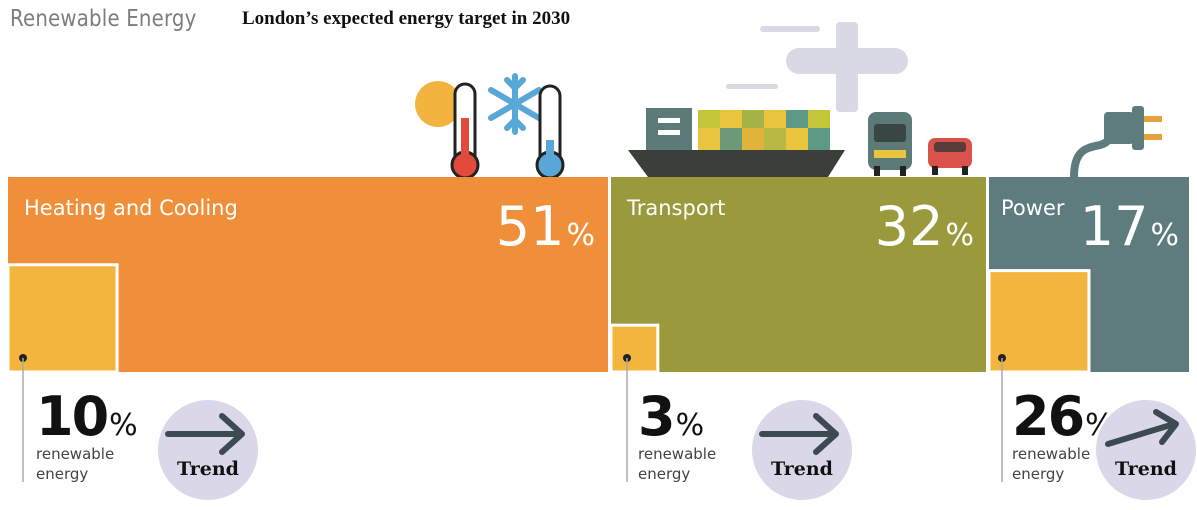 Image resolution: width=1197 pixels, height=510 pixels. Describe the element at coordinates (438, 104) in the screenshot. I see `sun-icon` at that location.